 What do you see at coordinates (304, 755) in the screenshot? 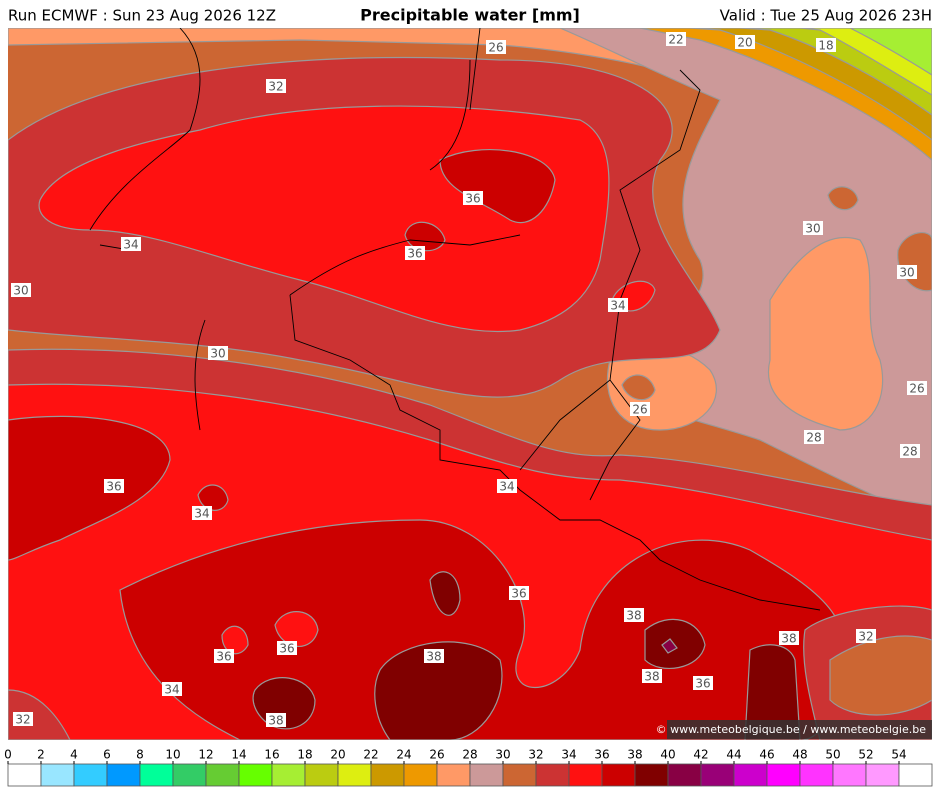
I see `colorbar-tick-label: 18` at bounding box center [304, 755].